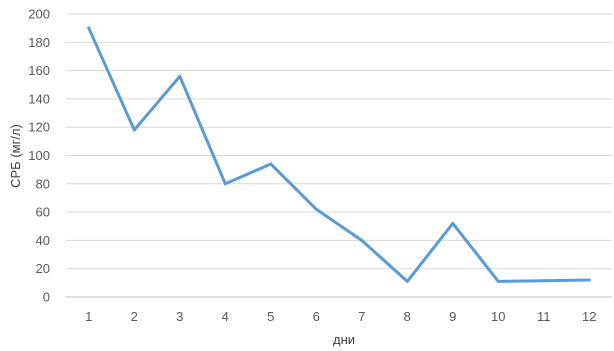  Describe the element at coordinates (39, 98) in the screenshot. I see `y-tick-label: 140` at that location.